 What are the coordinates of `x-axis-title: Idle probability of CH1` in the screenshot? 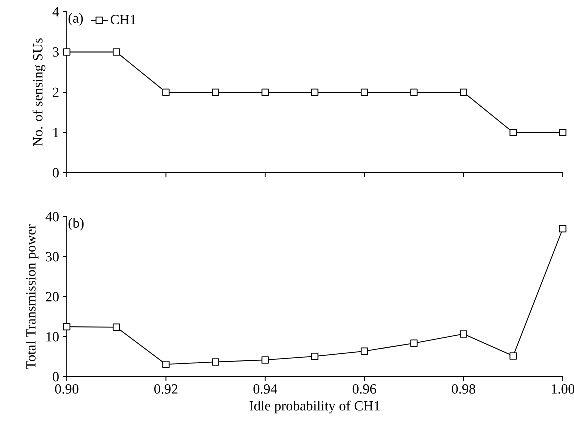 It's located at (315, 407).